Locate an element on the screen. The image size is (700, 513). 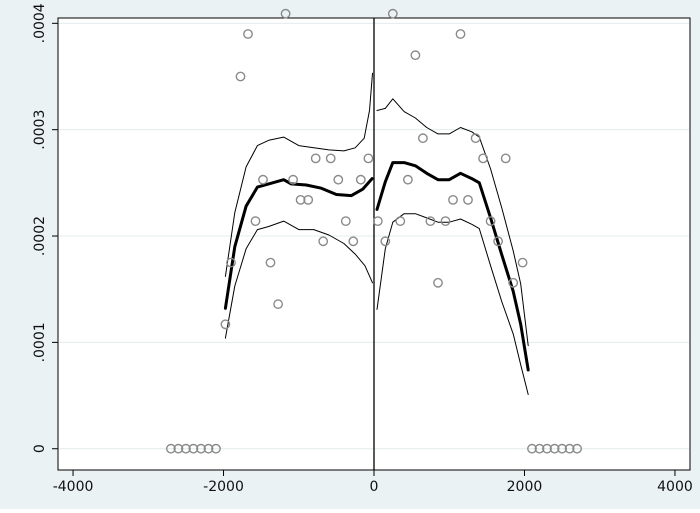
x-tick-label: 0 is located at coordinates (374, 487).